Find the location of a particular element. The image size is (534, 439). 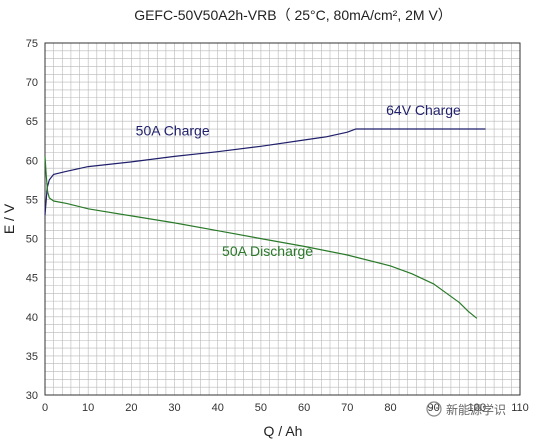

x-tick-label: 40 is located at coordinates (218, 408).